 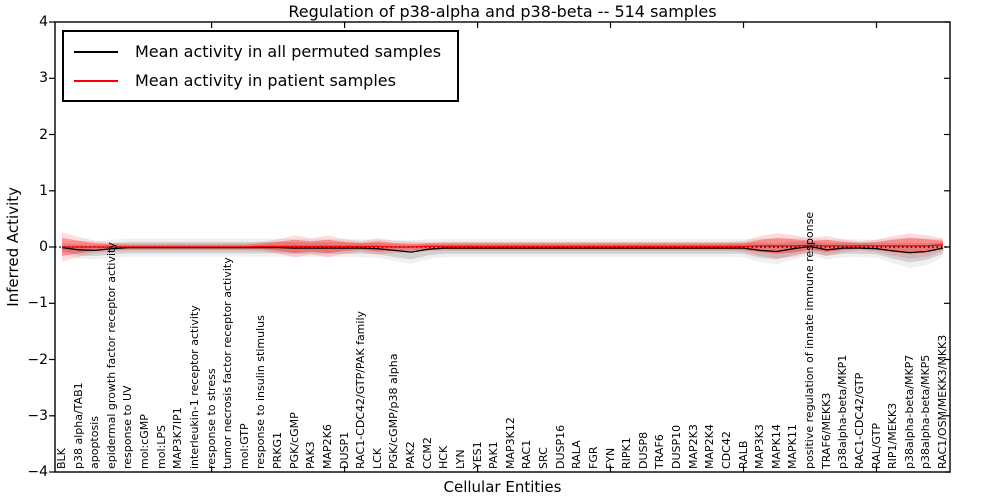 What do you see at coordinates (793, 446) in the screenshot?
I see `x-tick-label: MAPK11` at bounding box center [793, 446].